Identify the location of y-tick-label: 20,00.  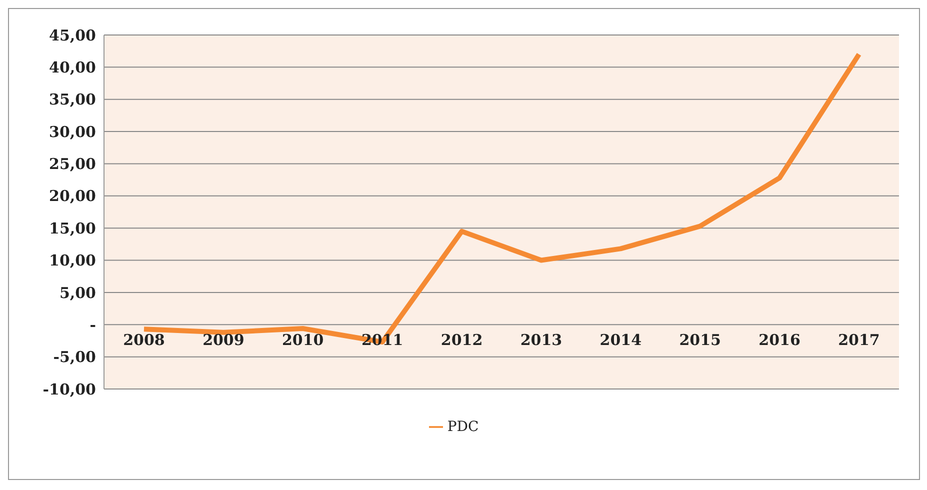
(72, 196).